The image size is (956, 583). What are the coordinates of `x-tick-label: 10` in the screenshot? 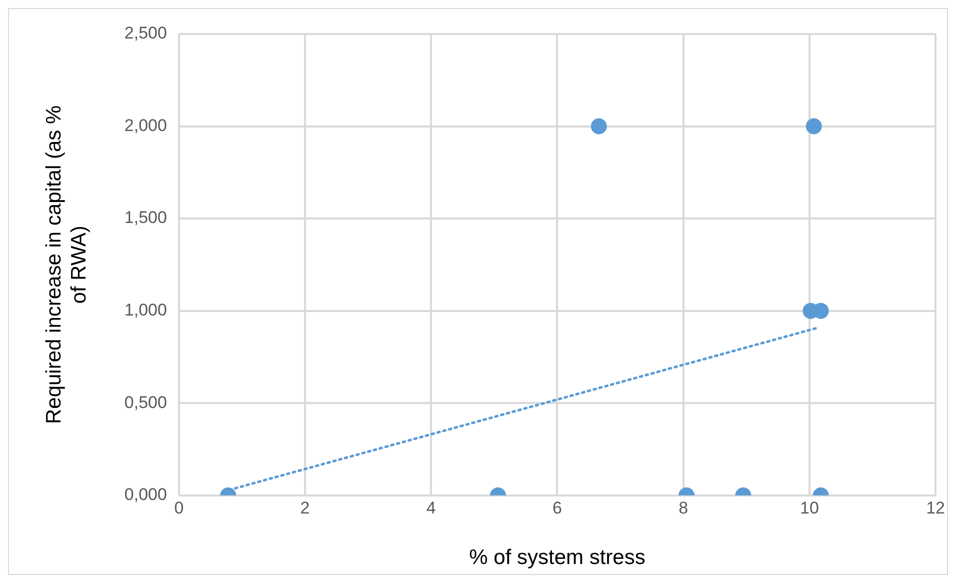 It's located at (809, 508).